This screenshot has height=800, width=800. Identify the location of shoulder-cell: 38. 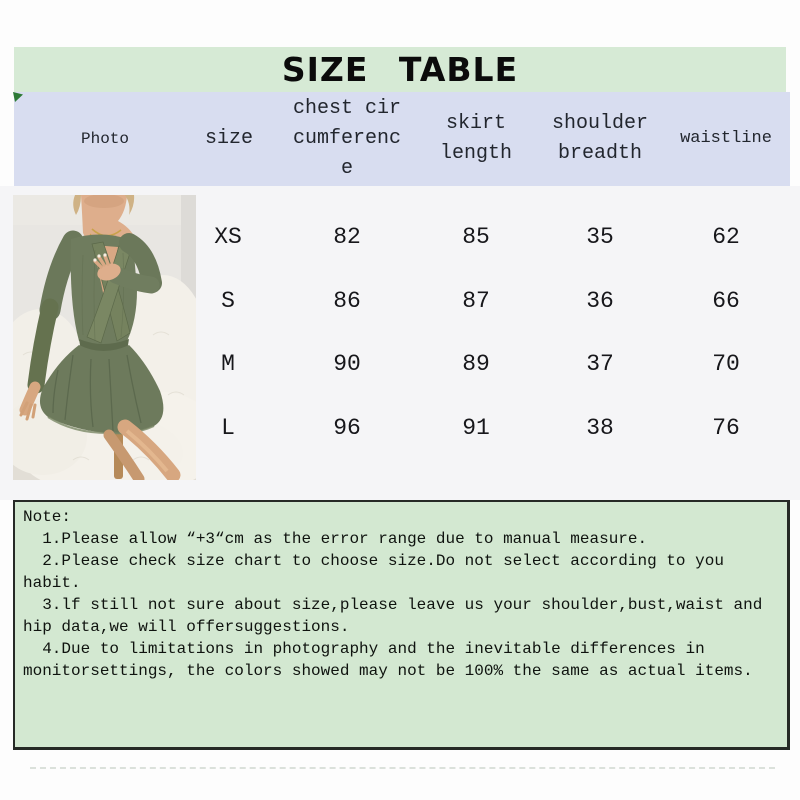
(600, 428).